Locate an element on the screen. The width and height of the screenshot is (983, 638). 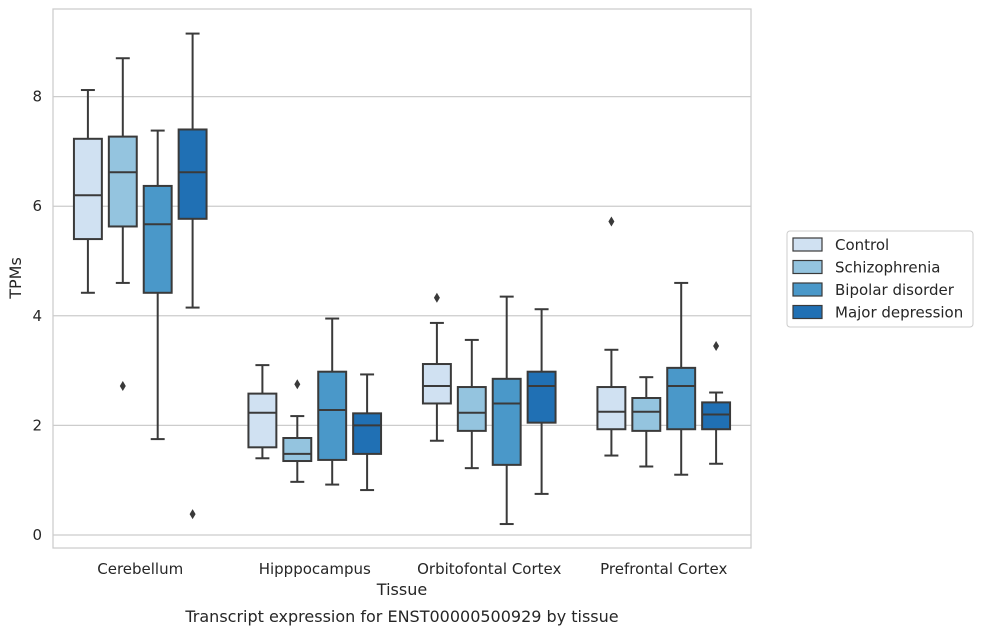
legend-label: Bipolar disorder is located at coordinates (895, 290).